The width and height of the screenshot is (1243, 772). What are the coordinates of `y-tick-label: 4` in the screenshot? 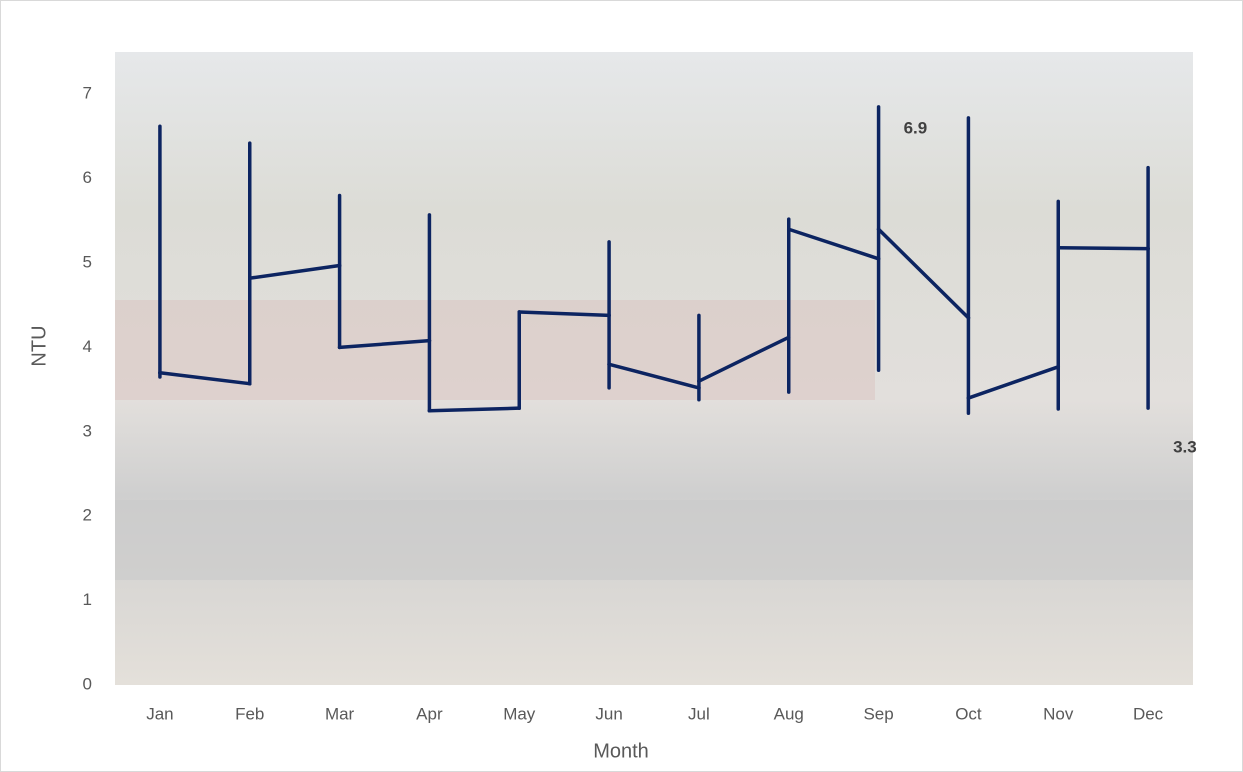 It's located at (87, 346).